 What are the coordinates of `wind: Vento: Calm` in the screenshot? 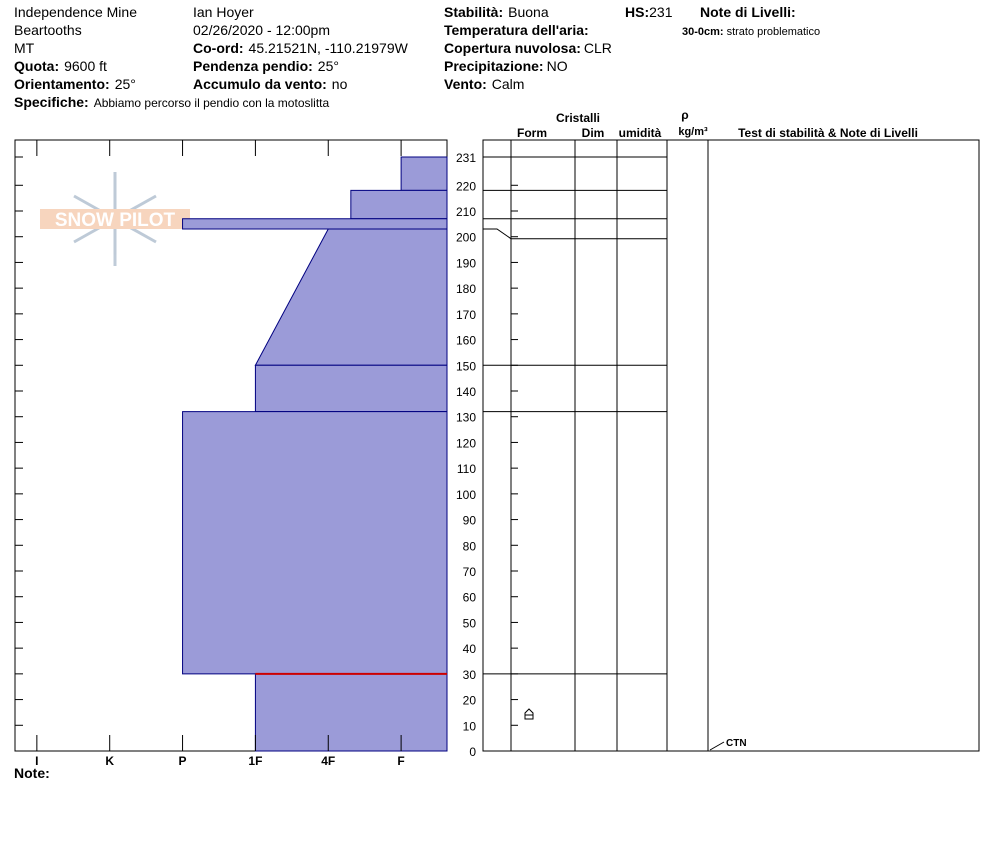 It's located at (484, 84).